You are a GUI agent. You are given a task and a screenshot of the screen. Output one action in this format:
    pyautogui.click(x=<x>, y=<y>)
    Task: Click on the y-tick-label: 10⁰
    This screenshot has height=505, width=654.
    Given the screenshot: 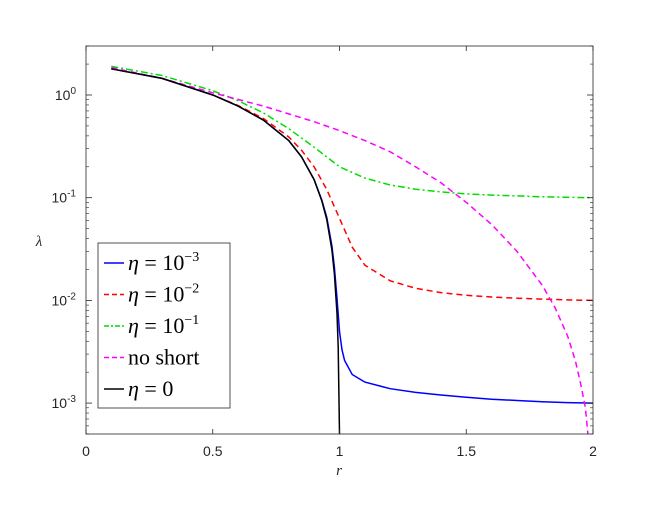 What is the action you would take?
    pyautogui.click(x=66, y=94)
    